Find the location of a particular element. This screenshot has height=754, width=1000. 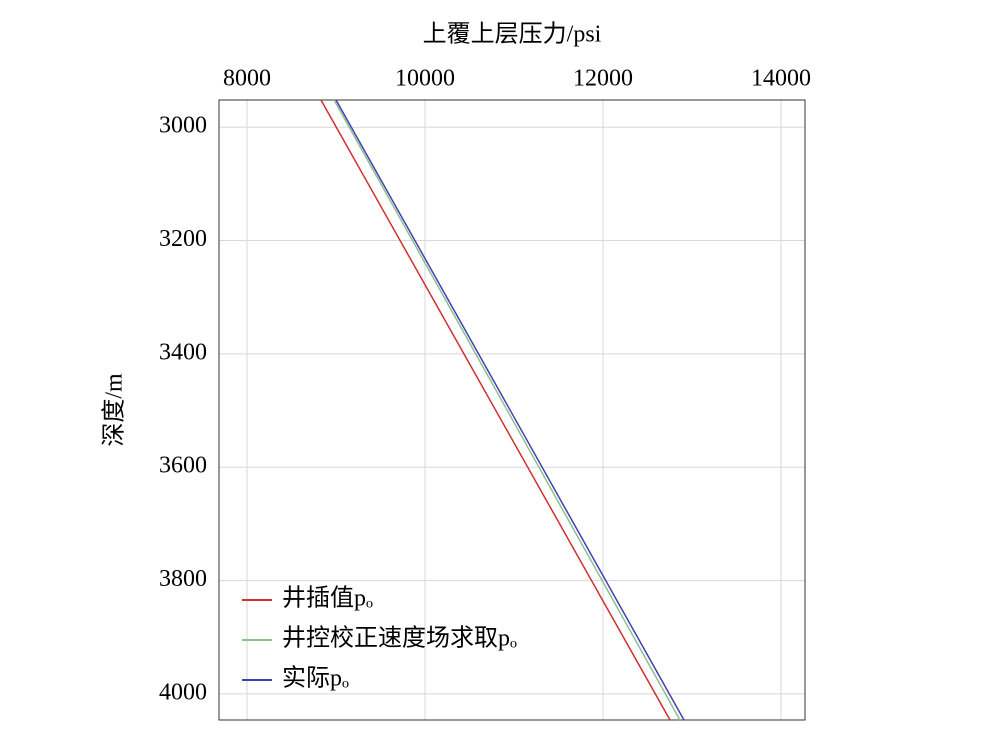

x-tick-label: 12000 is located at coordinates (603, 79).